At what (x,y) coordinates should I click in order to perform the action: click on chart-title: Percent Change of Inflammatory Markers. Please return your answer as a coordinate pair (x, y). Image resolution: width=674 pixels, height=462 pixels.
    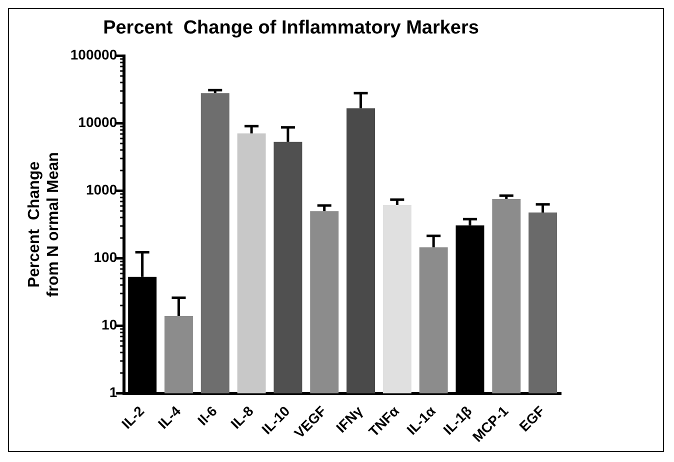
    Looking at the image, I should click on (291, 28).